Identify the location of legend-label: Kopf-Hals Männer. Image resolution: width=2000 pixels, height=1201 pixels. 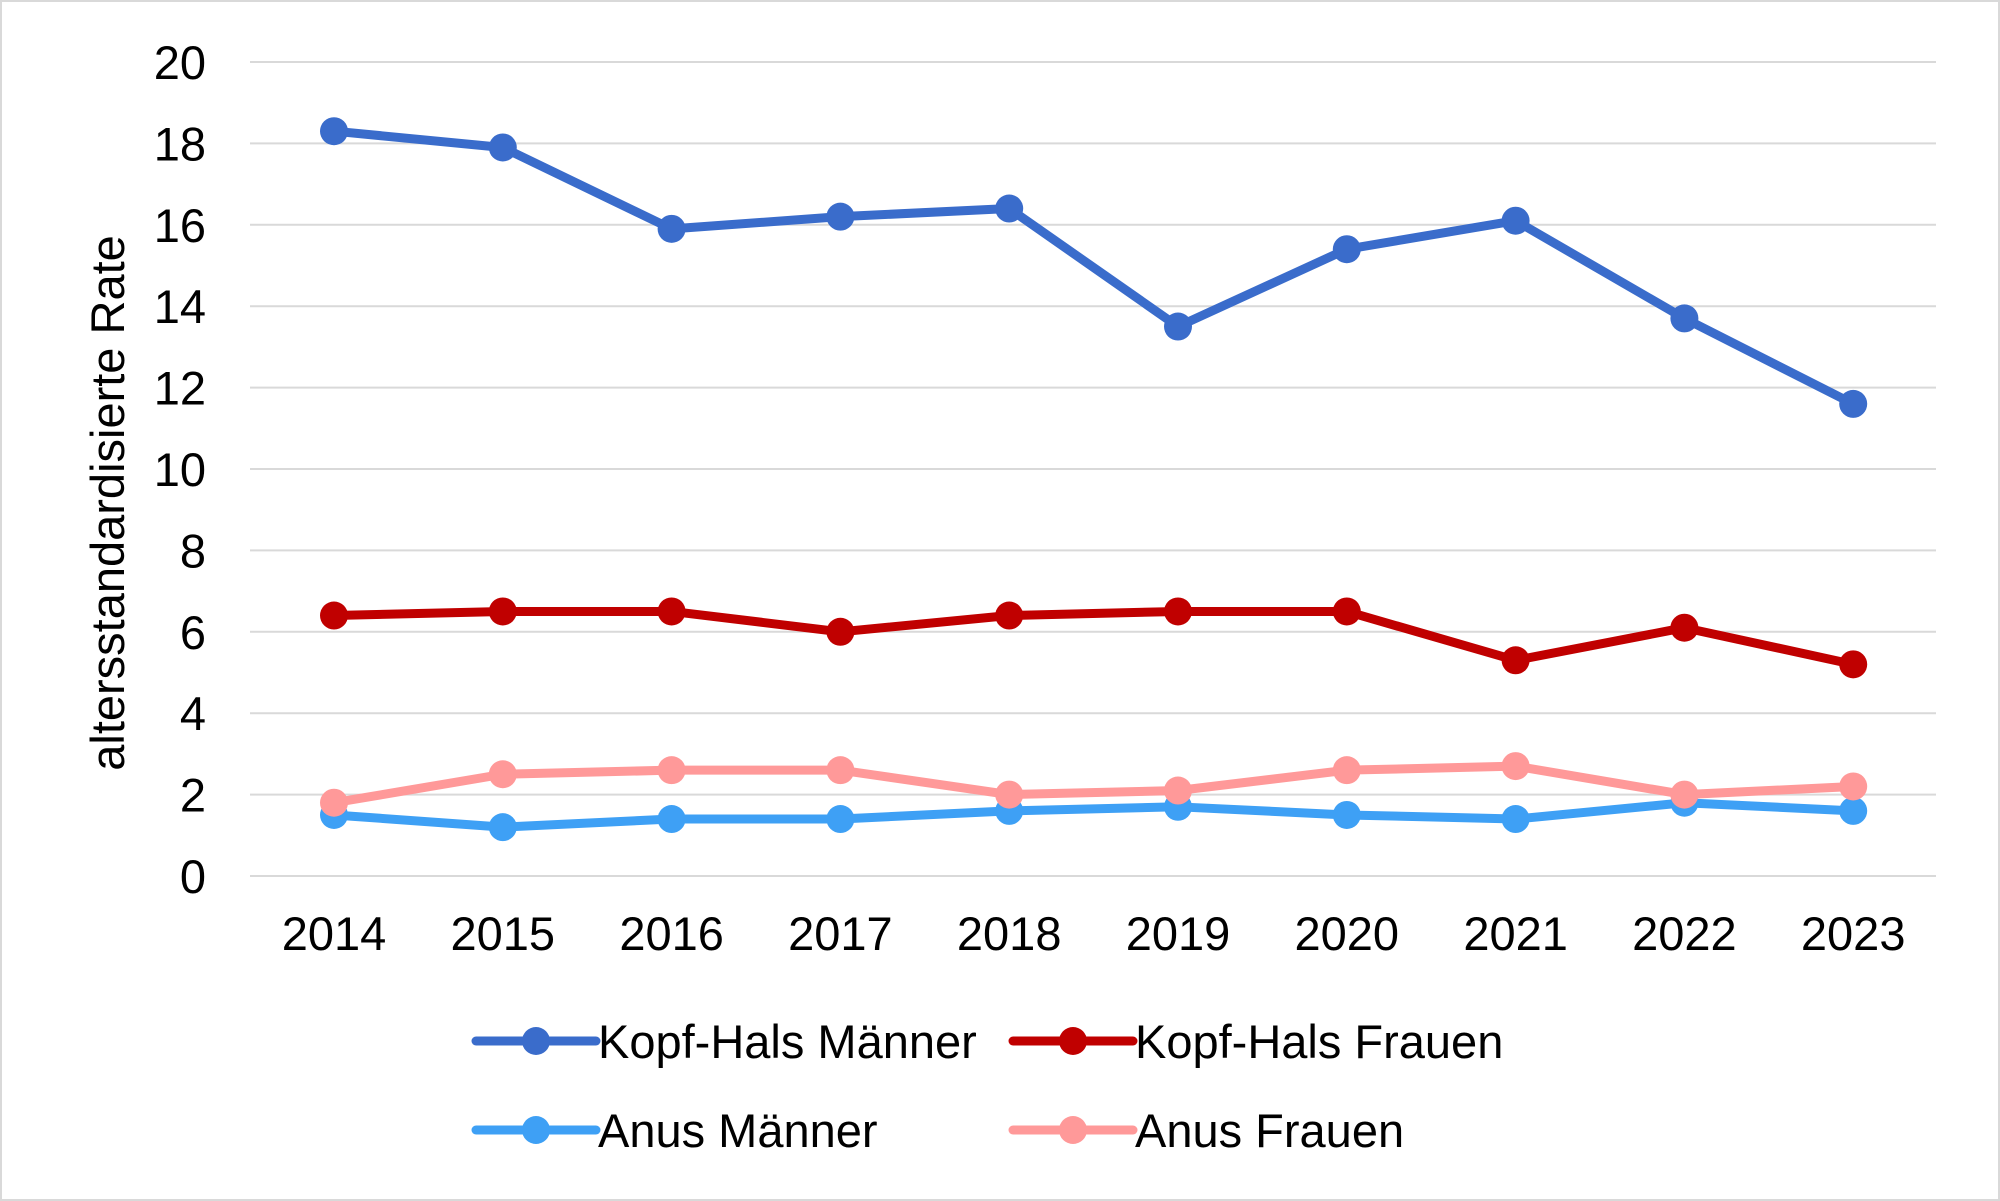
(787, 1041).